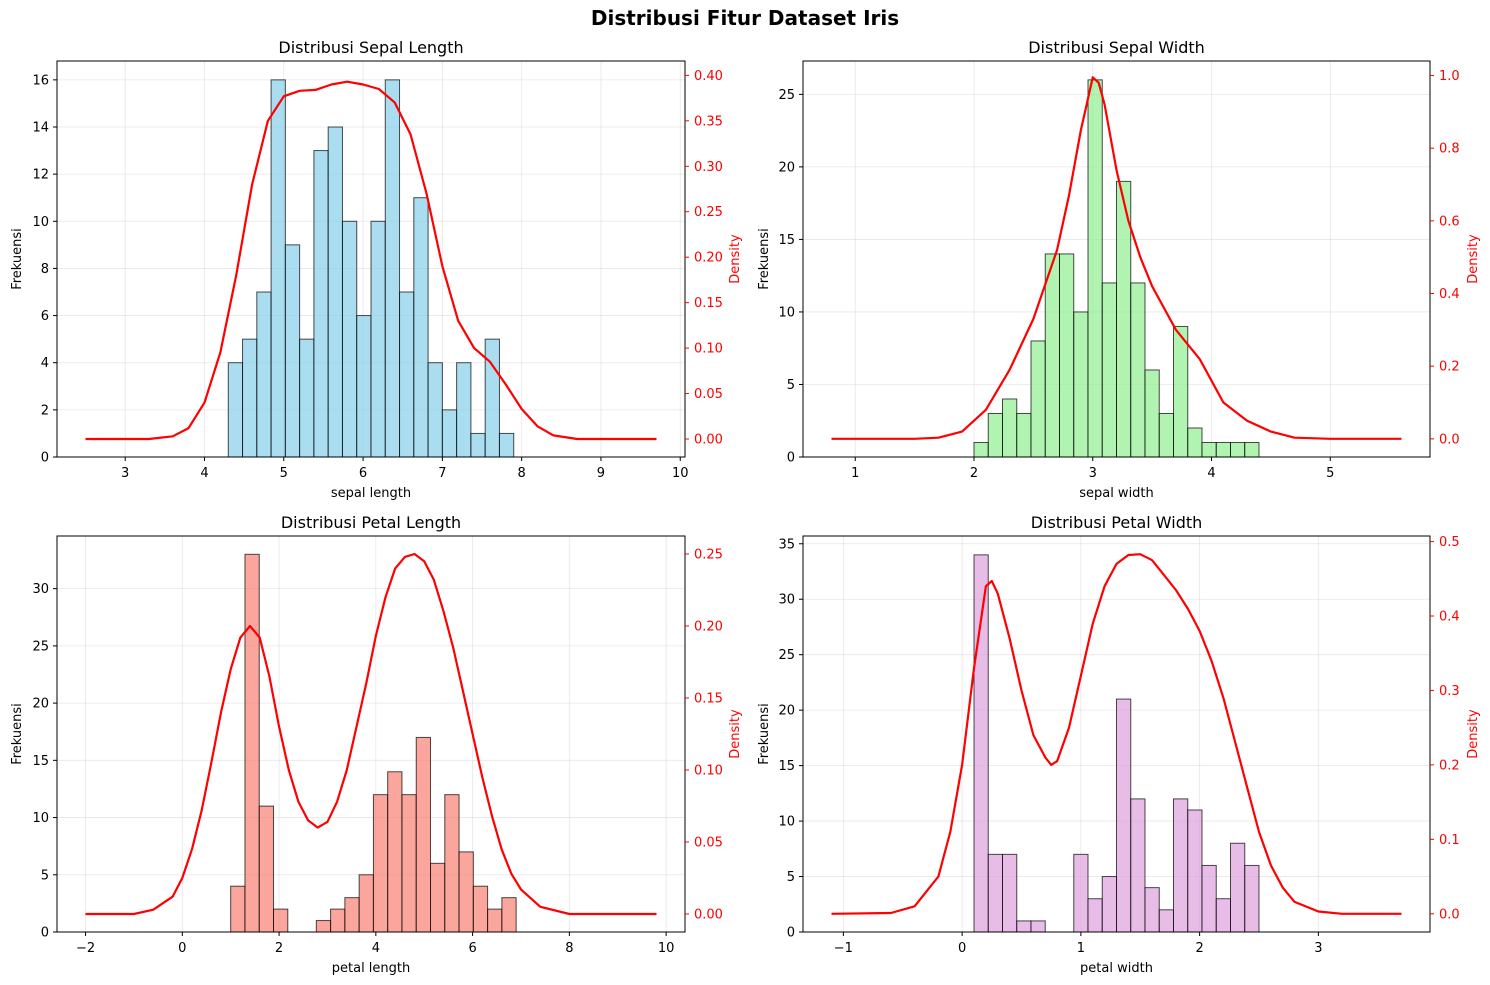 The image size is (1490, 985). I want to click on x-tick-label: 9, so click(601, 473).